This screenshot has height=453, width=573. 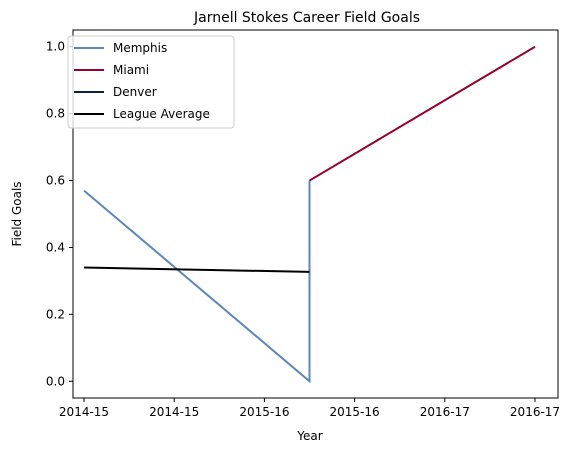 I want to click on legend: Memphis Miami Denver League Average, so click(x=151, y=82).